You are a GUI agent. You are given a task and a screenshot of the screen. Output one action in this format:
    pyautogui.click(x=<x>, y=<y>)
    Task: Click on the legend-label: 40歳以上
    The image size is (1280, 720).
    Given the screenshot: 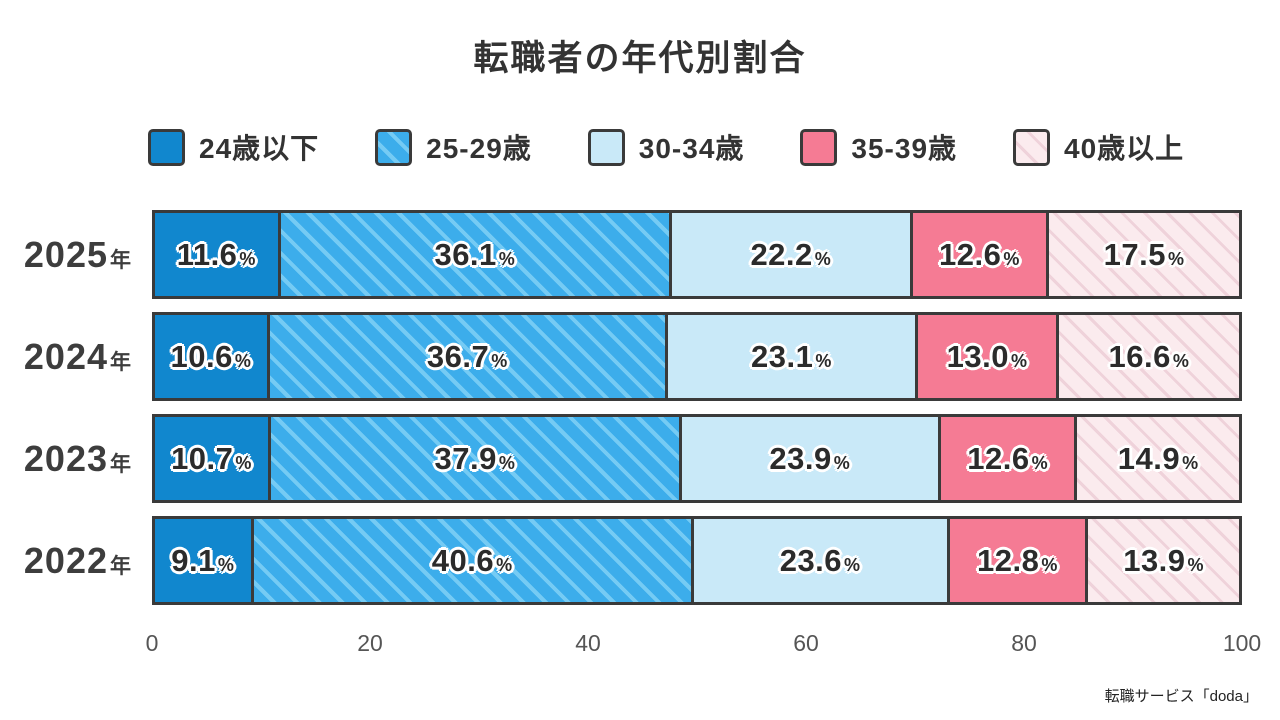 What is the action you would take?
    pyautogui.click(x=1124, y=148)
    